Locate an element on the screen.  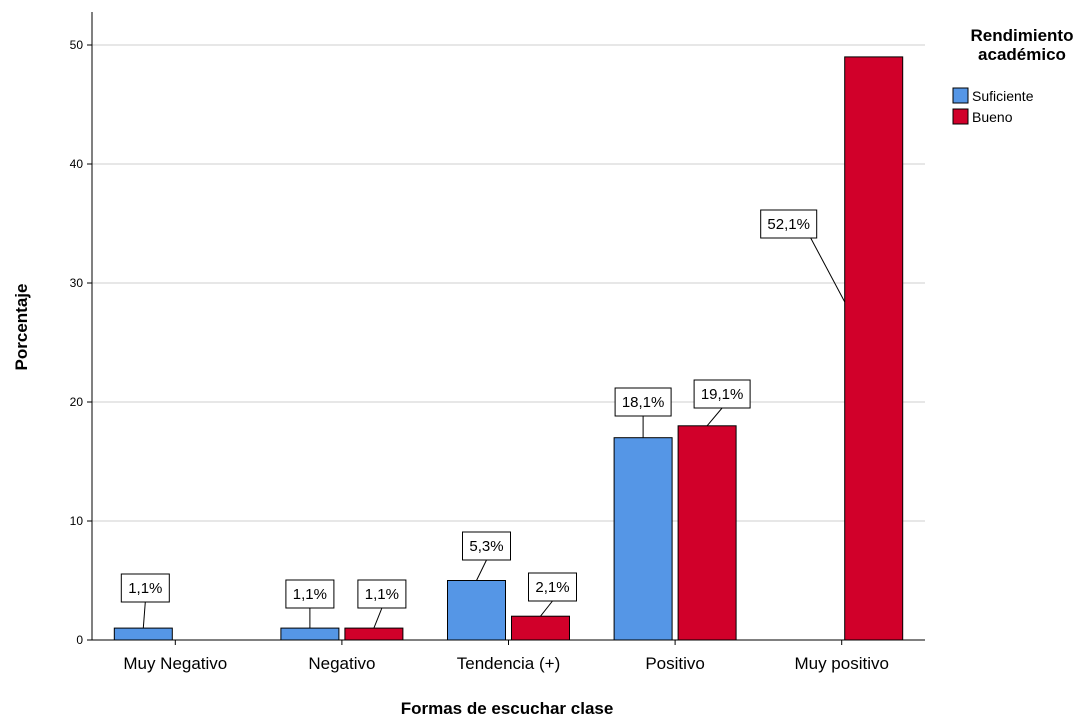
legend-swatch-bueno is located at coordinates (960, 116).